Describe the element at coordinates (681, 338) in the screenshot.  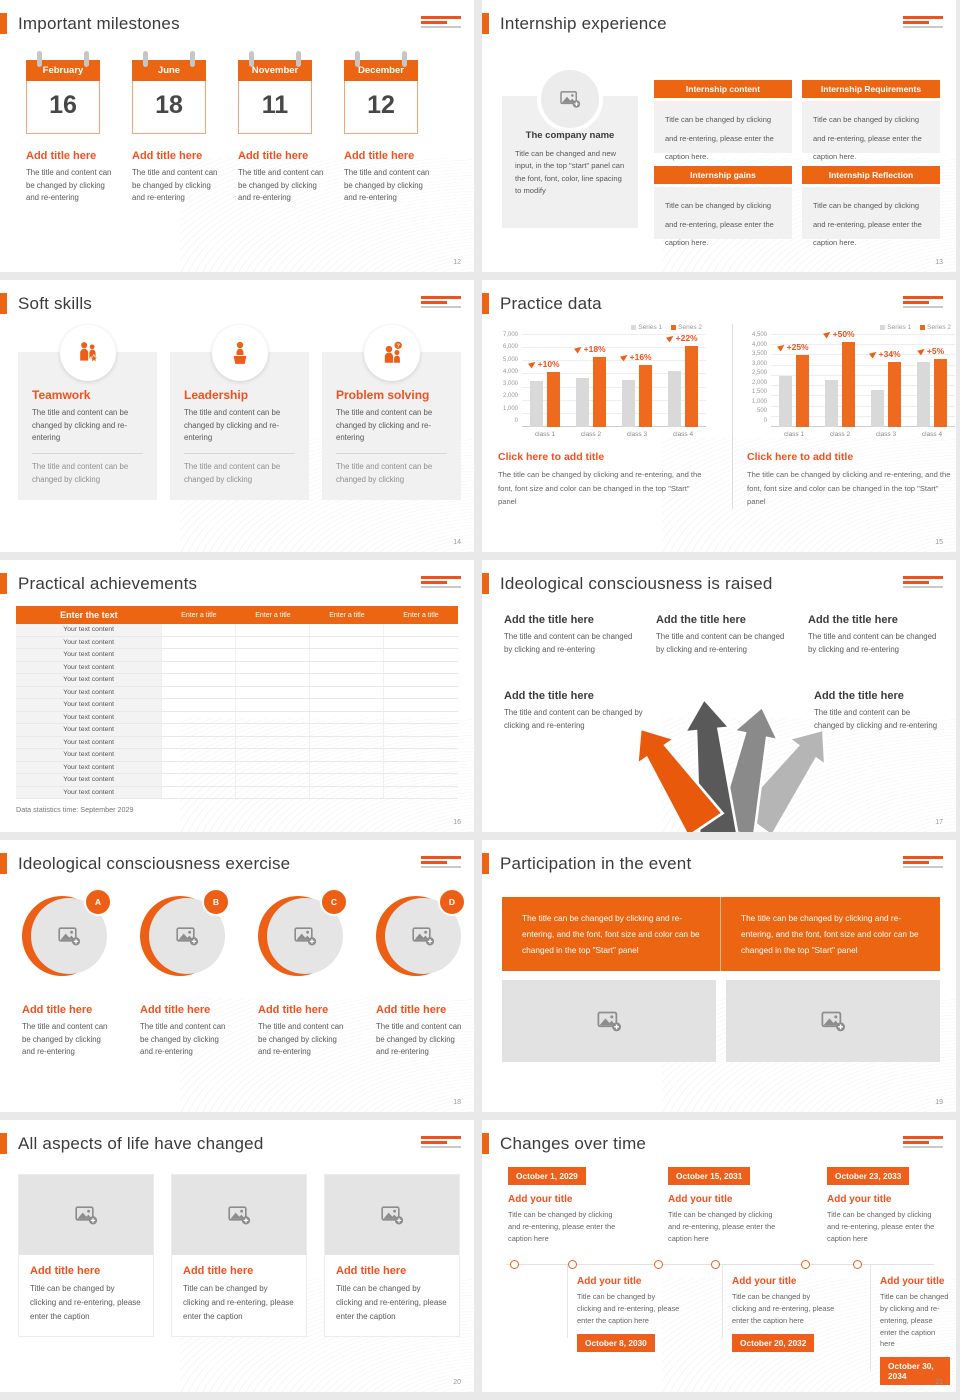
I see `percent-label: +22%` at that location.